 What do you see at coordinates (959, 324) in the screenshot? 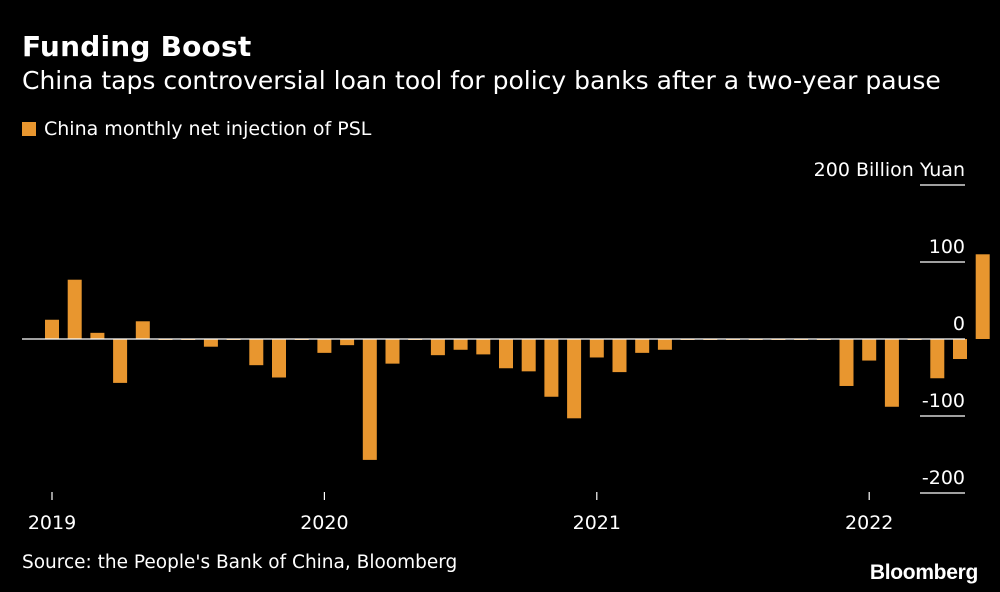
I see `y-tick-label-0: 0` at bounding box center [959, 324].